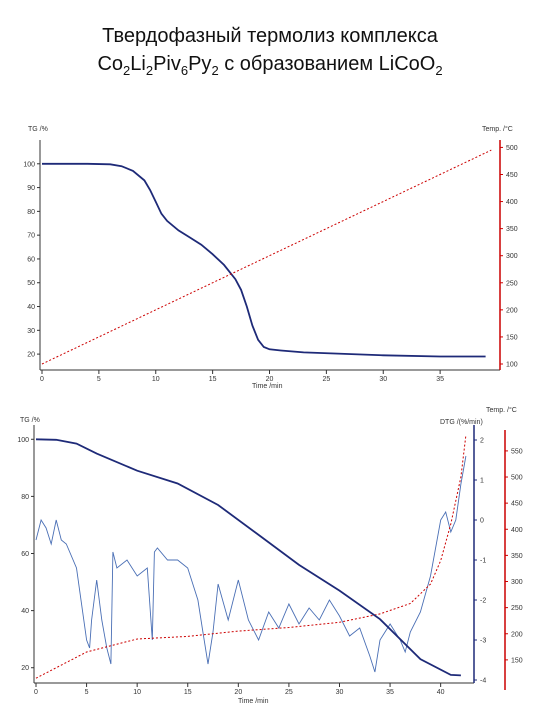 This screenshot has width=540, height=720. What do you see at coordinates (517, 634) in the screenshot?
I see `y-outer-tick-label: 200` at bounding box center [517, 634].